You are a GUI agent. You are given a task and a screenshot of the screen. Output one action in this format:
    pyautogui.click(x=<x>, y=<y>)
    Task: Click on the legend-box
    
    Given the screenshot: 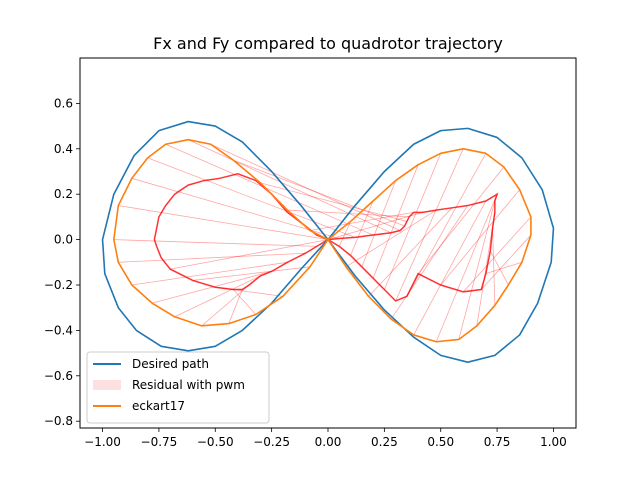 What is the action you would take?
    pyautogui.click(x=178, y=387)
    